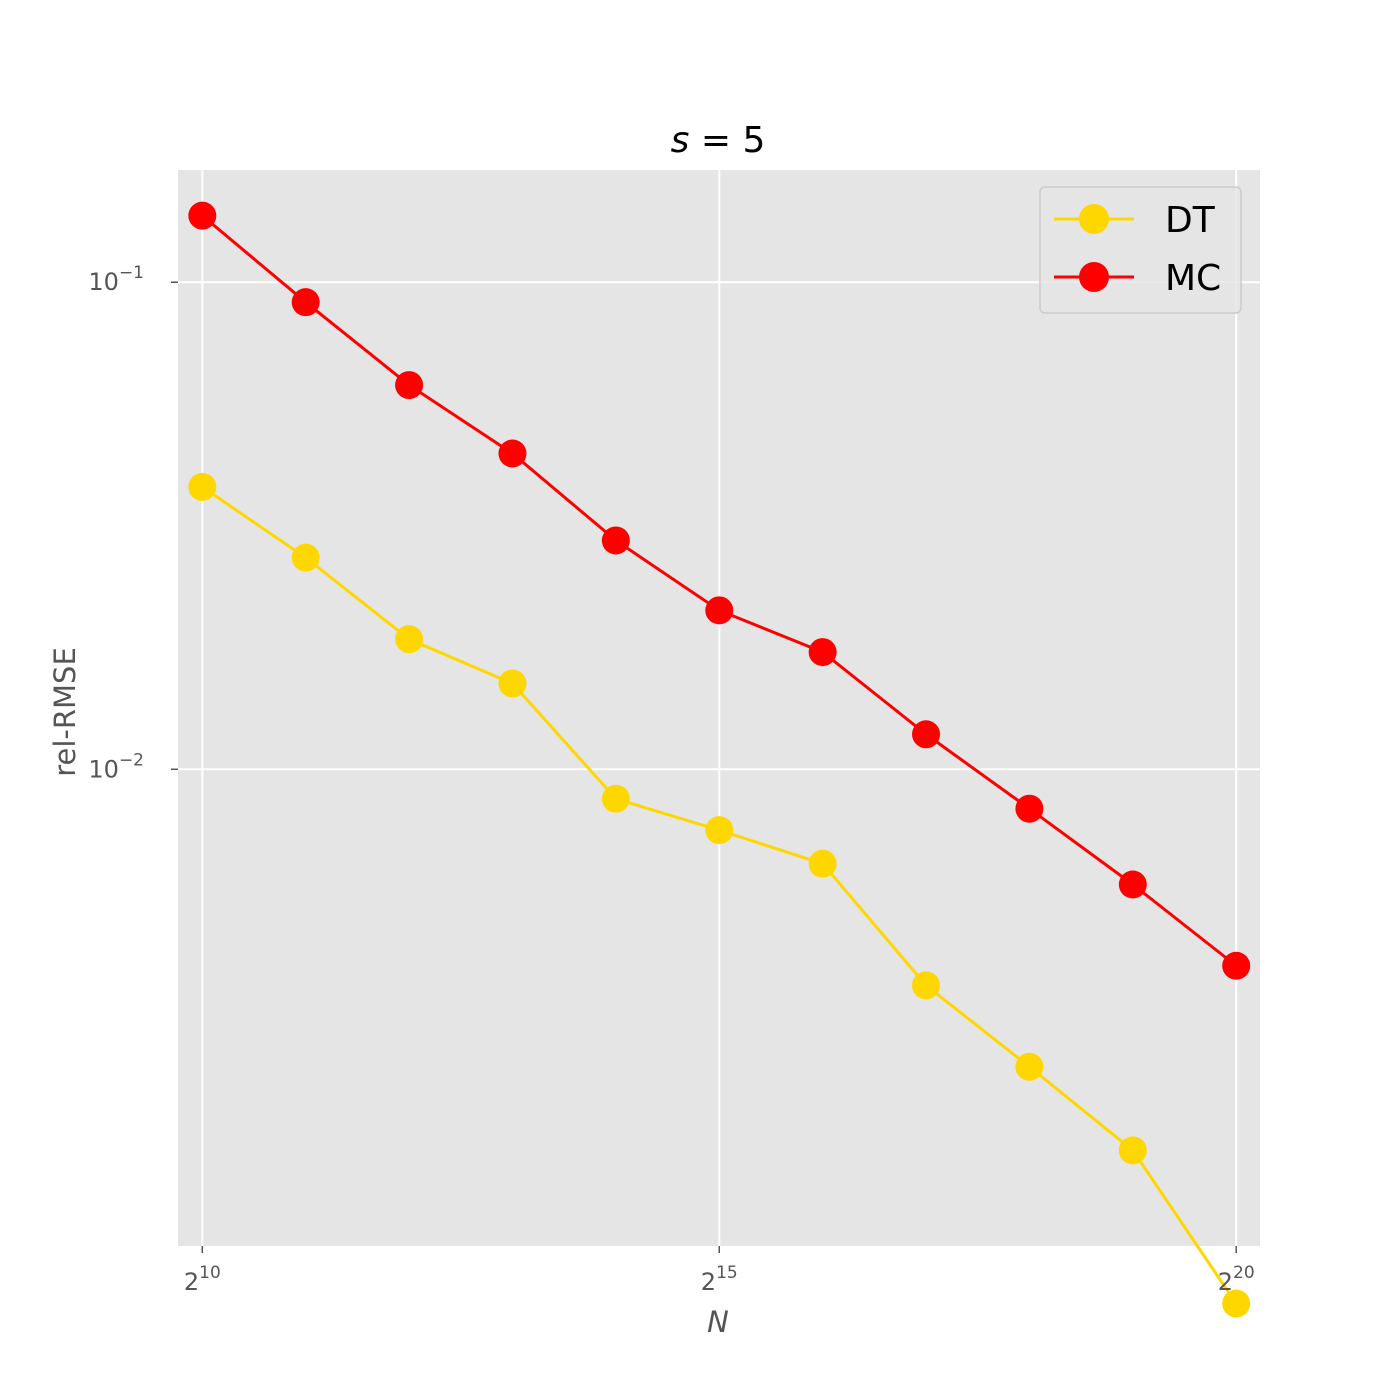 The image size is (1400, 1400). What do you see at coordinates (718, 1322) in the screenshot?
I see `x-axis-label: N` at bounding box center [718, 1322].